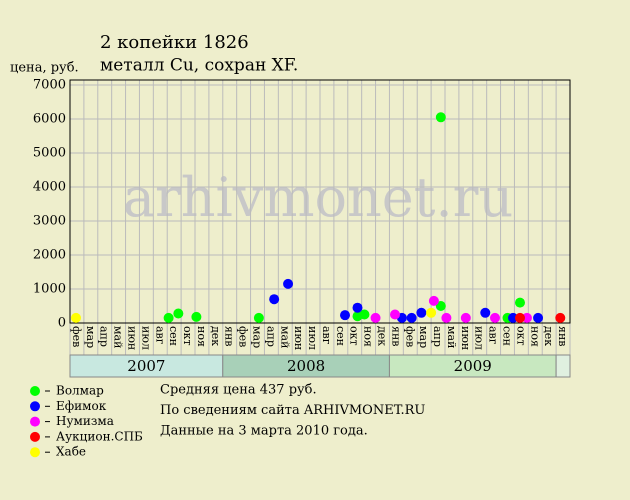 The height and width of the screenshot is (500, 630). What do you see at coordinates (49, 153) in the screenshot?
I see `y-tick-label: 5000` at bounding box center [49, 153].